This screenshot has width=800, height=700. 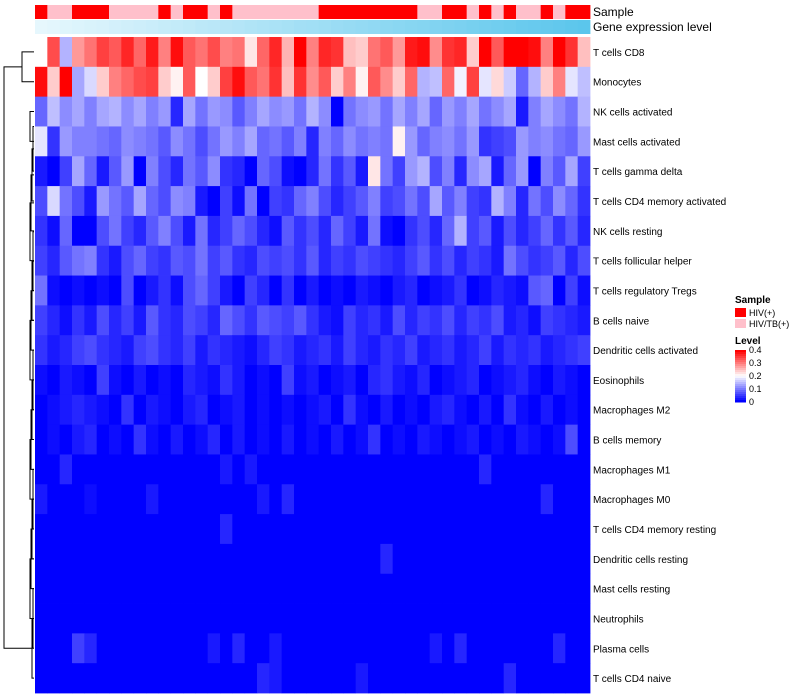 I want to click on row-label: NK cells activated, so click(x=632, y=113).